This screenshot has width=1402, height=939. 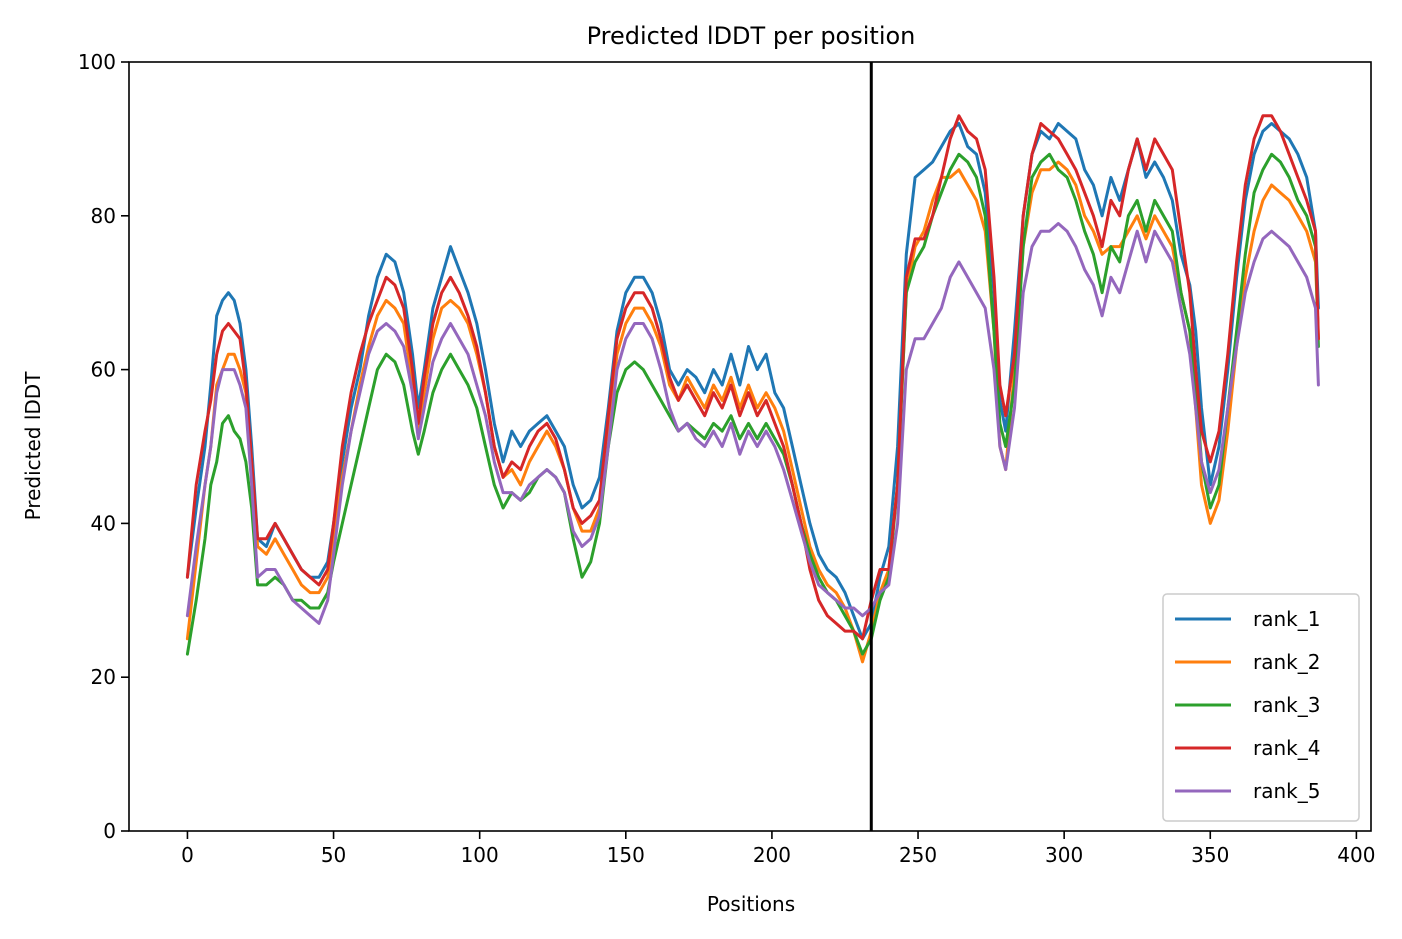 I want to click on chart-title: Predicted lDDT per position, so click(x=751, y=36).